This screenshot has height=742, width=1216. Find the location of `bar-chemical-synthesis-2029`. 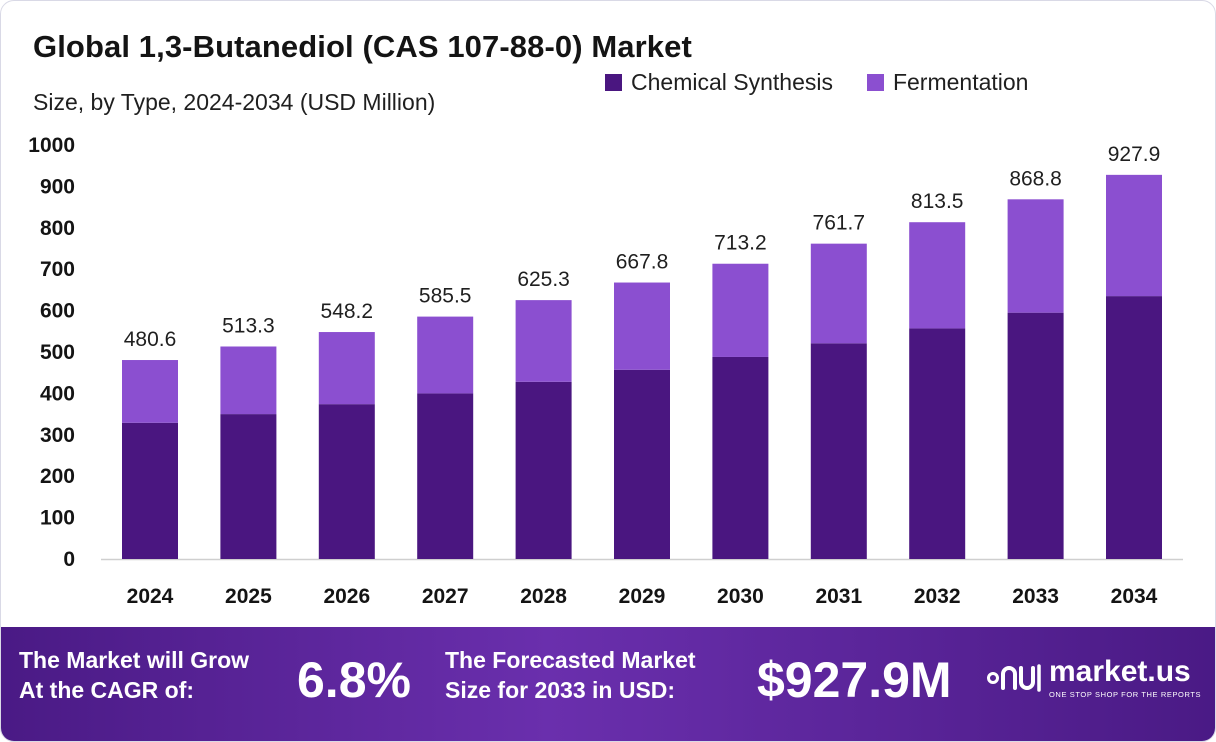

bar-chemical-synthesis-2029 is located at coordinates (642, 464).